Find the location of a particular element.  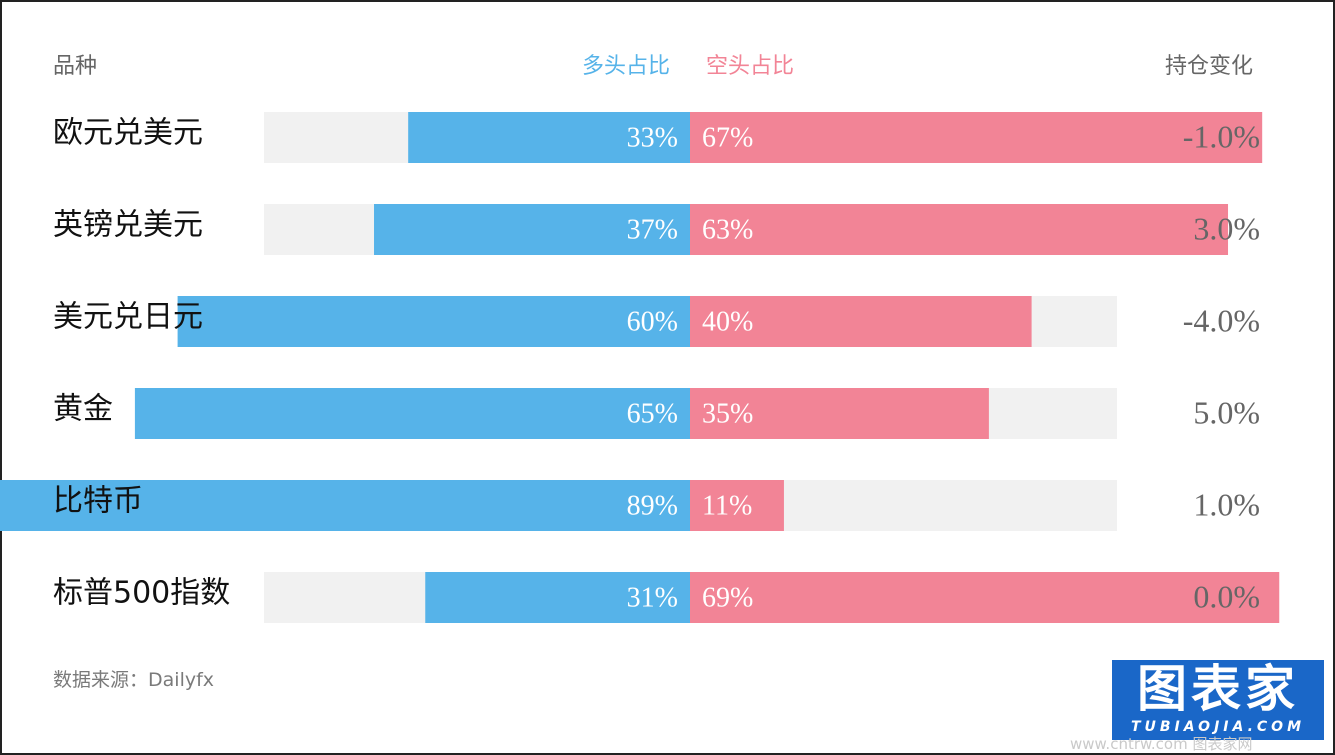

legend-short: 空头占比 is located at coordinates (750, 66).